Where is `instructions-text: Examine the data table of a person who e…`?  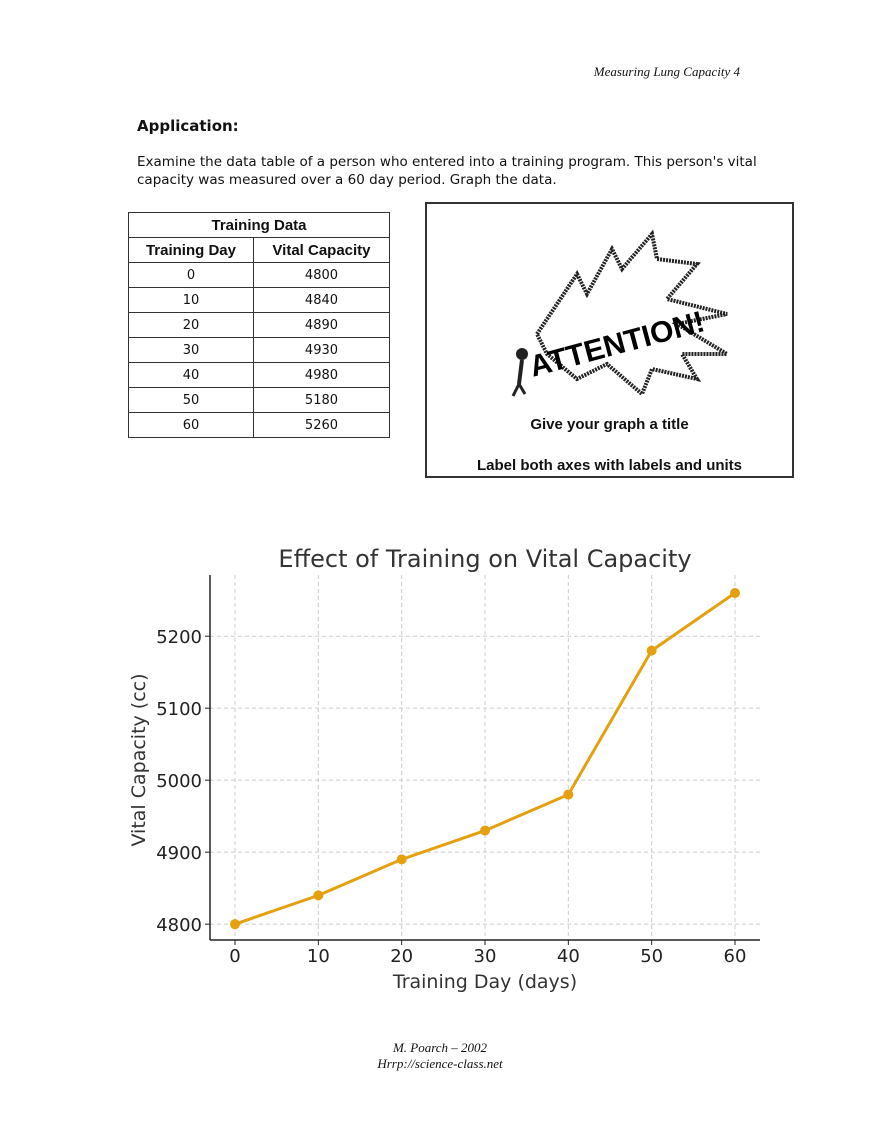
instructions-text: Examine the data table of a person who e… is located at coordinates (447, 171).